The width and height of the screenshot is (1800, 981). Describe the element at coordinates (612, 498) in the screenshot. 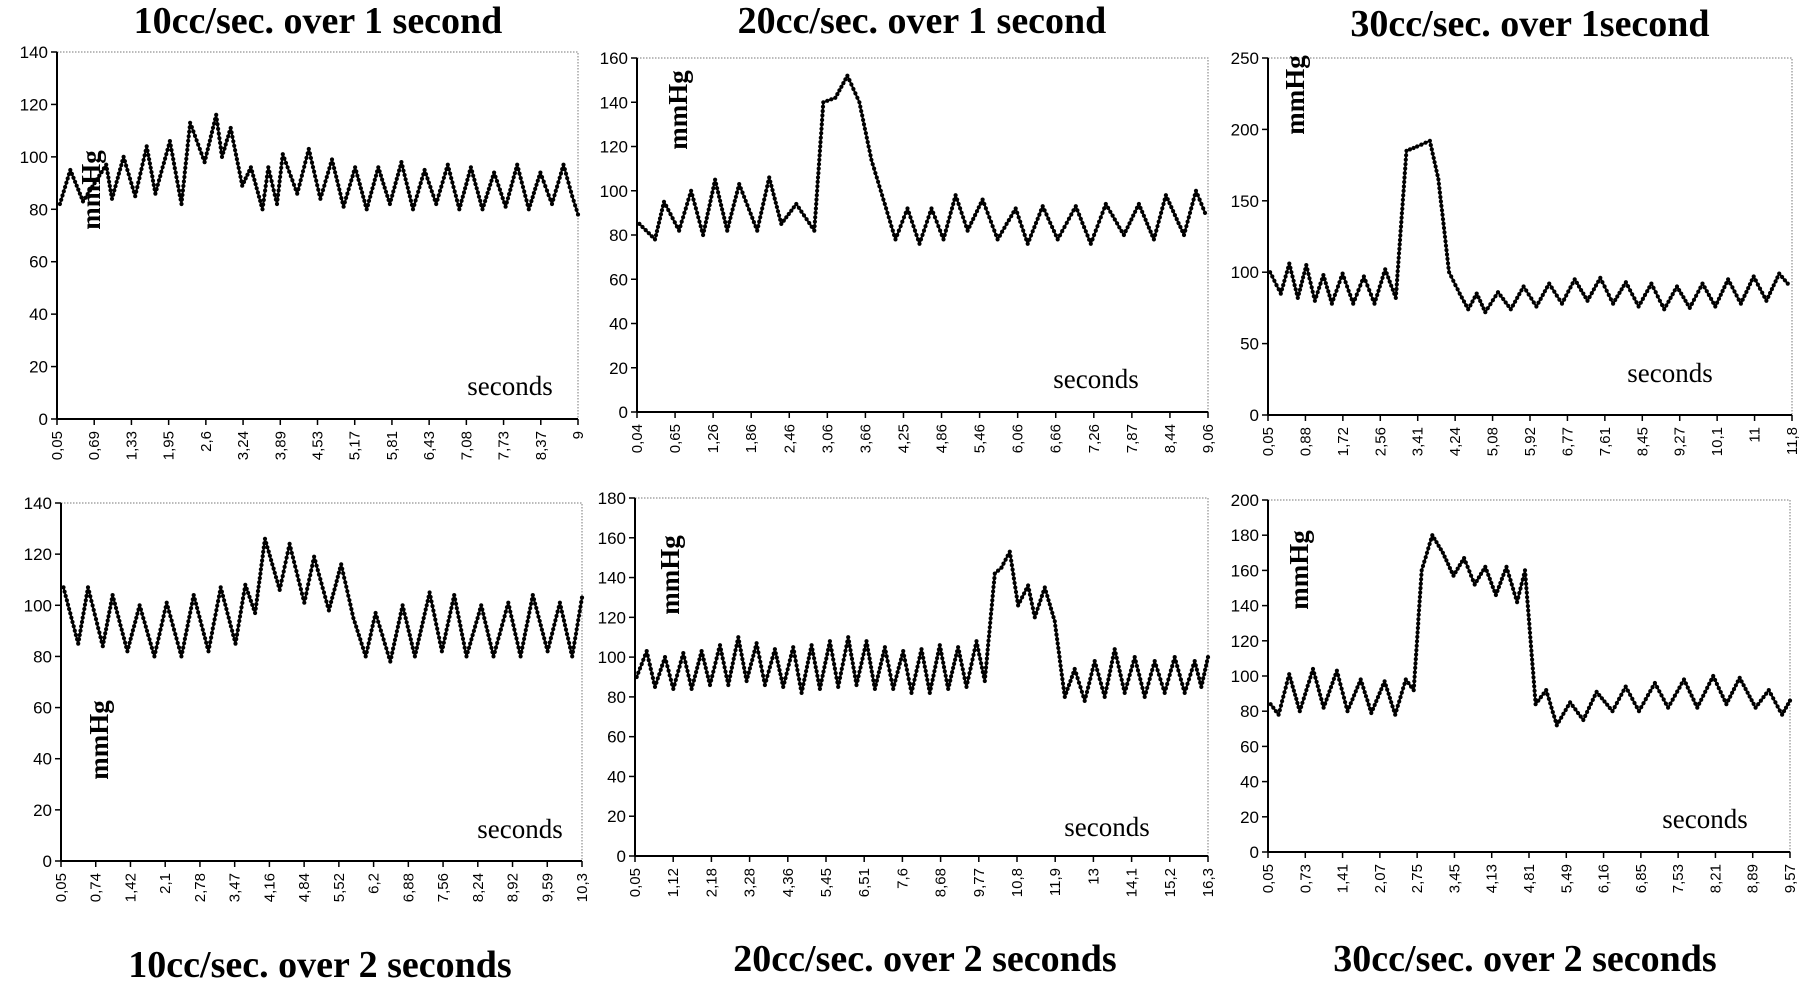

I see `y-tick-label: 180` at that location.